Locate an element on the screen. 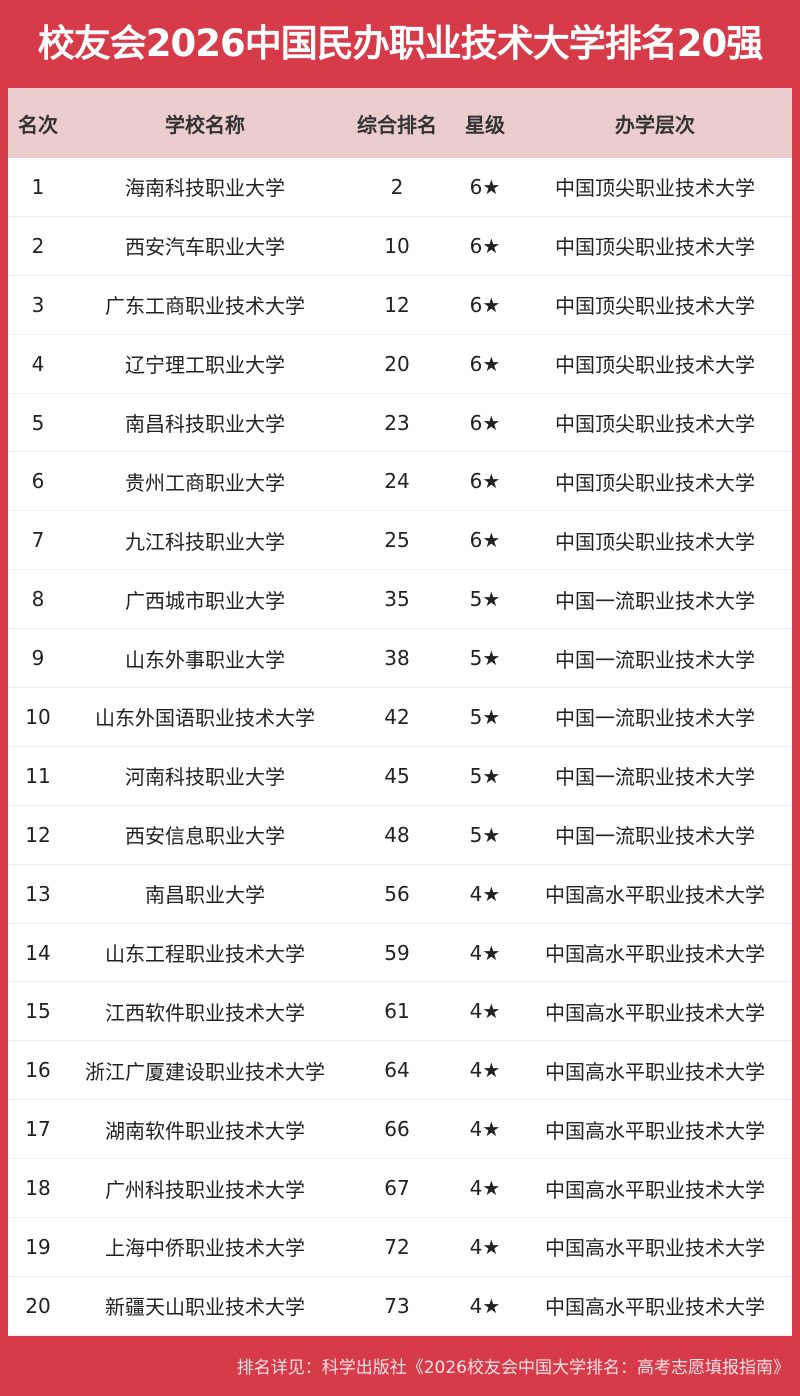  cell-rank: 12 is located at coordinates (38, 834).